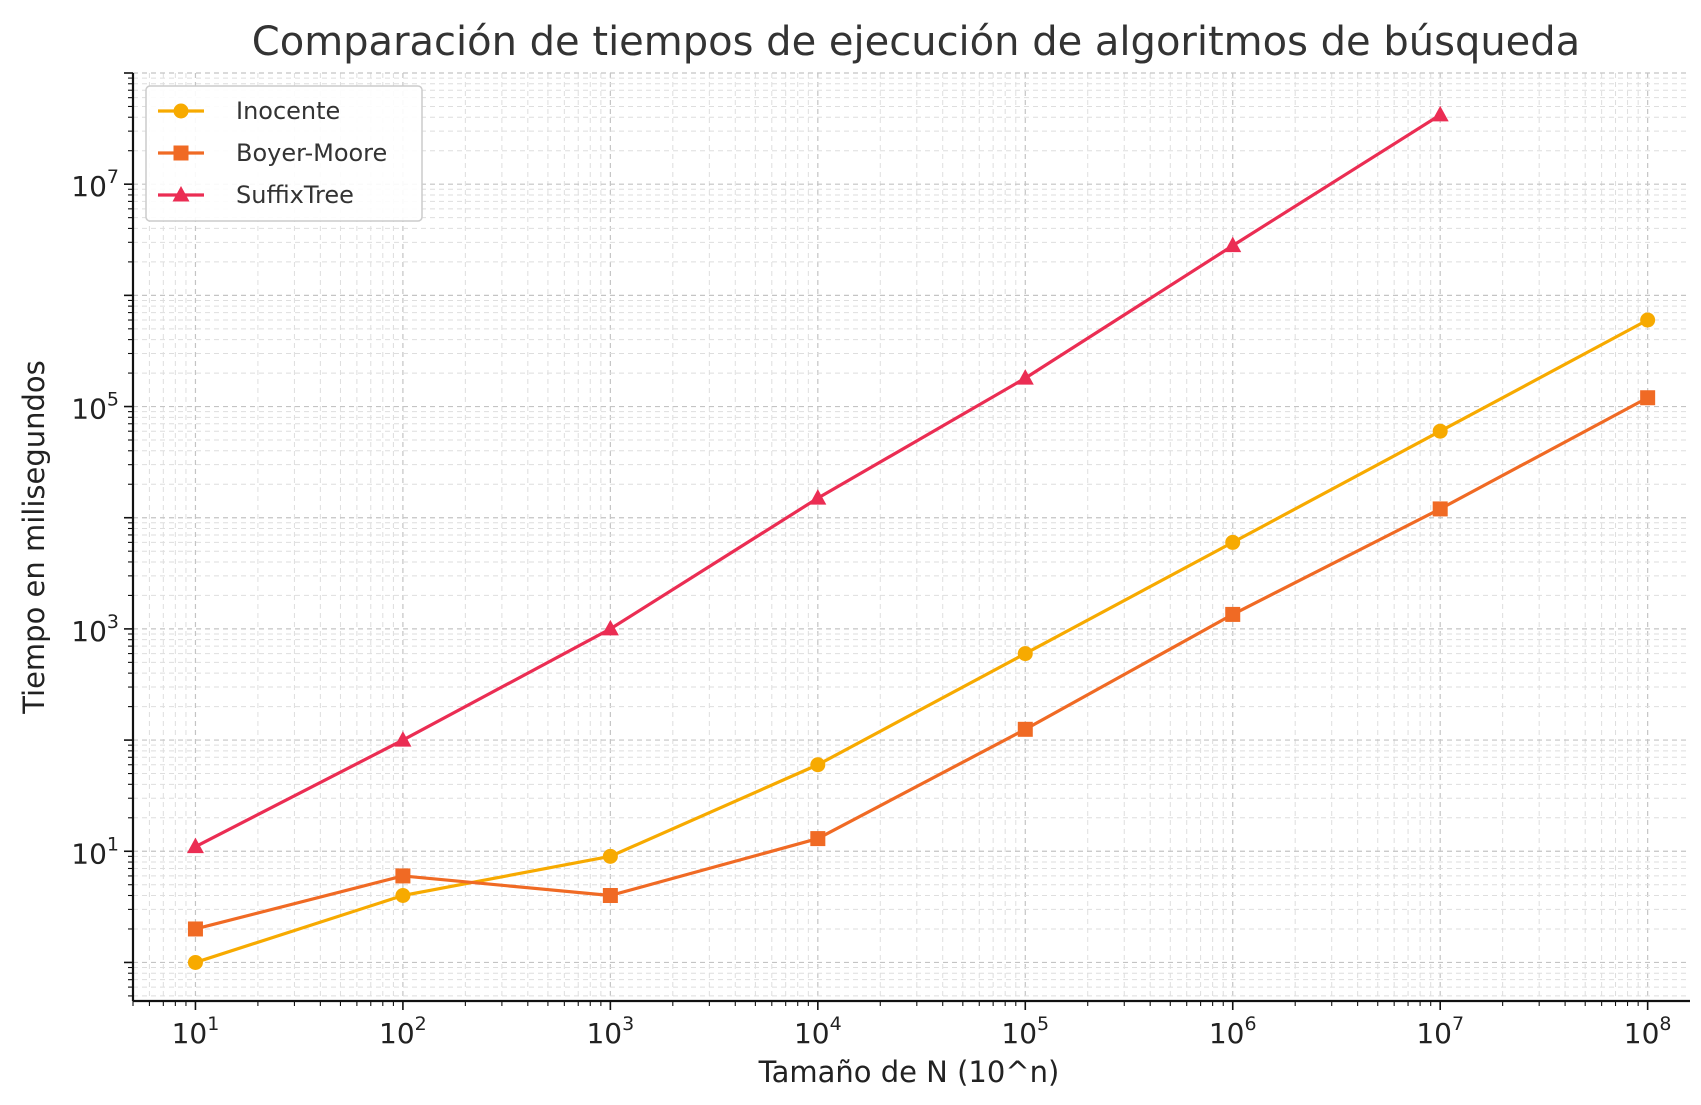 This screenshot has height=1105, width=1701. I want to click on x-tick-label: 10⁶, so click(1233, 1031).